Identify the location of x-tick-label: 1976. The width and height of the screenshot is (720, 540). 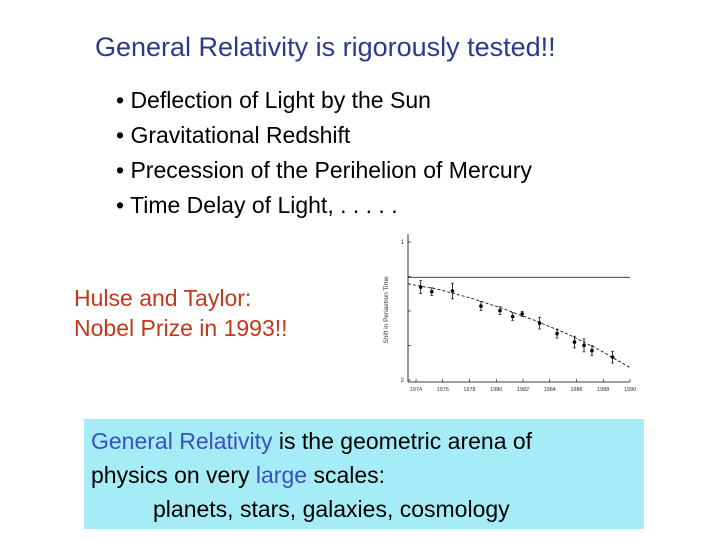
(443, 390).